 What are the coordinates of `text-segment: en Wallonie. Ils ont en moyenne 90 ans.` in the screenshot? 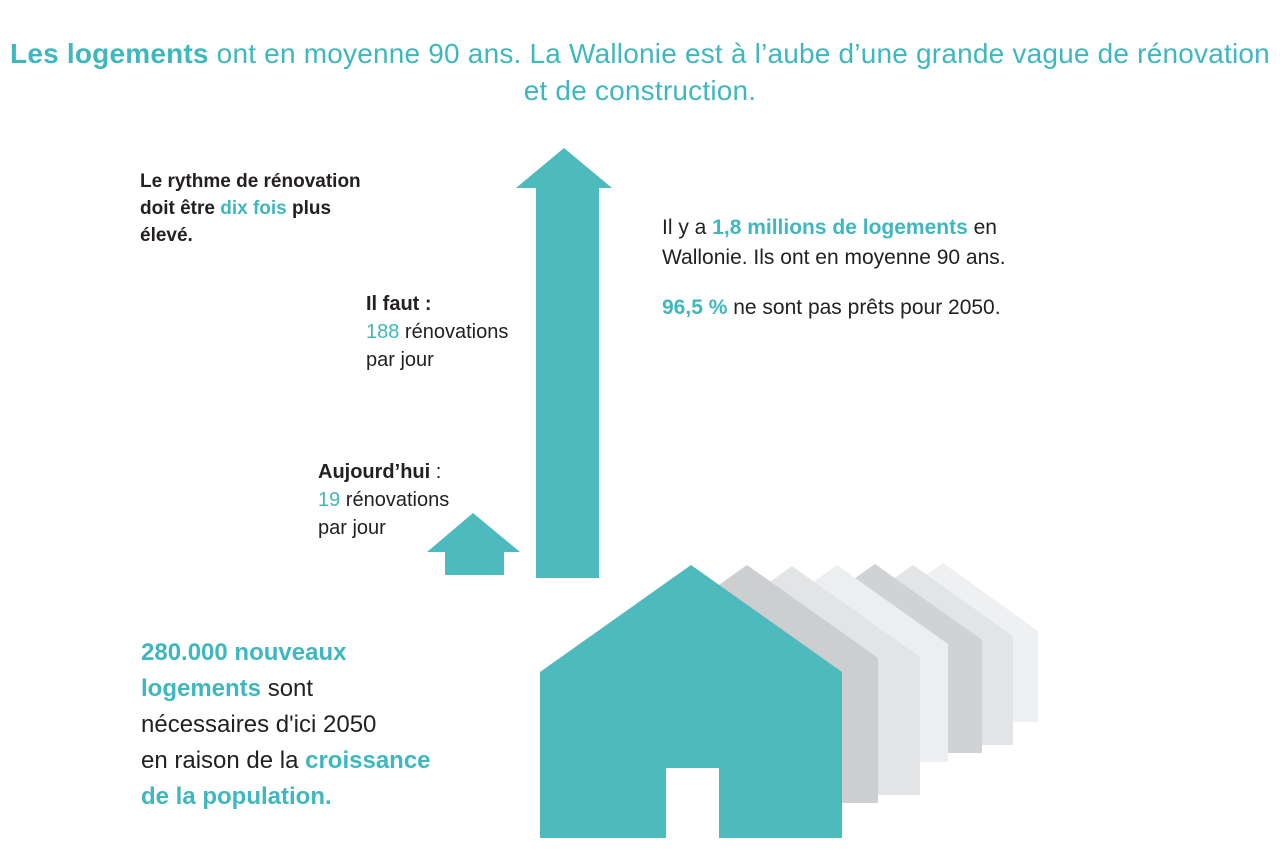 It's located at (834, 242).